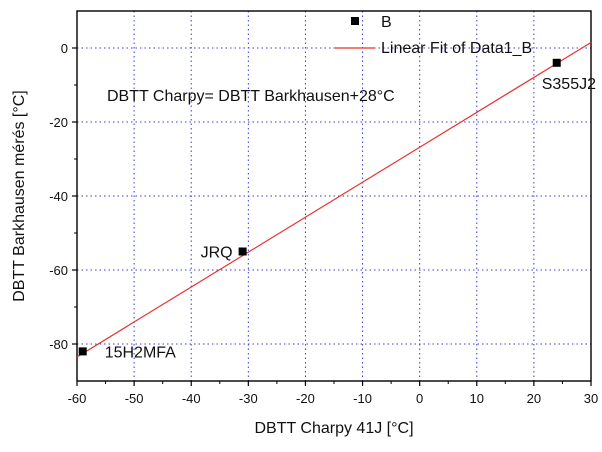 Image resolution: width=602 pixels, height=452 pixels. What do you see at coordinates (477, 398) in the screenshot?
I see `x-tick-label: 10` at bounding box center [477, 398].